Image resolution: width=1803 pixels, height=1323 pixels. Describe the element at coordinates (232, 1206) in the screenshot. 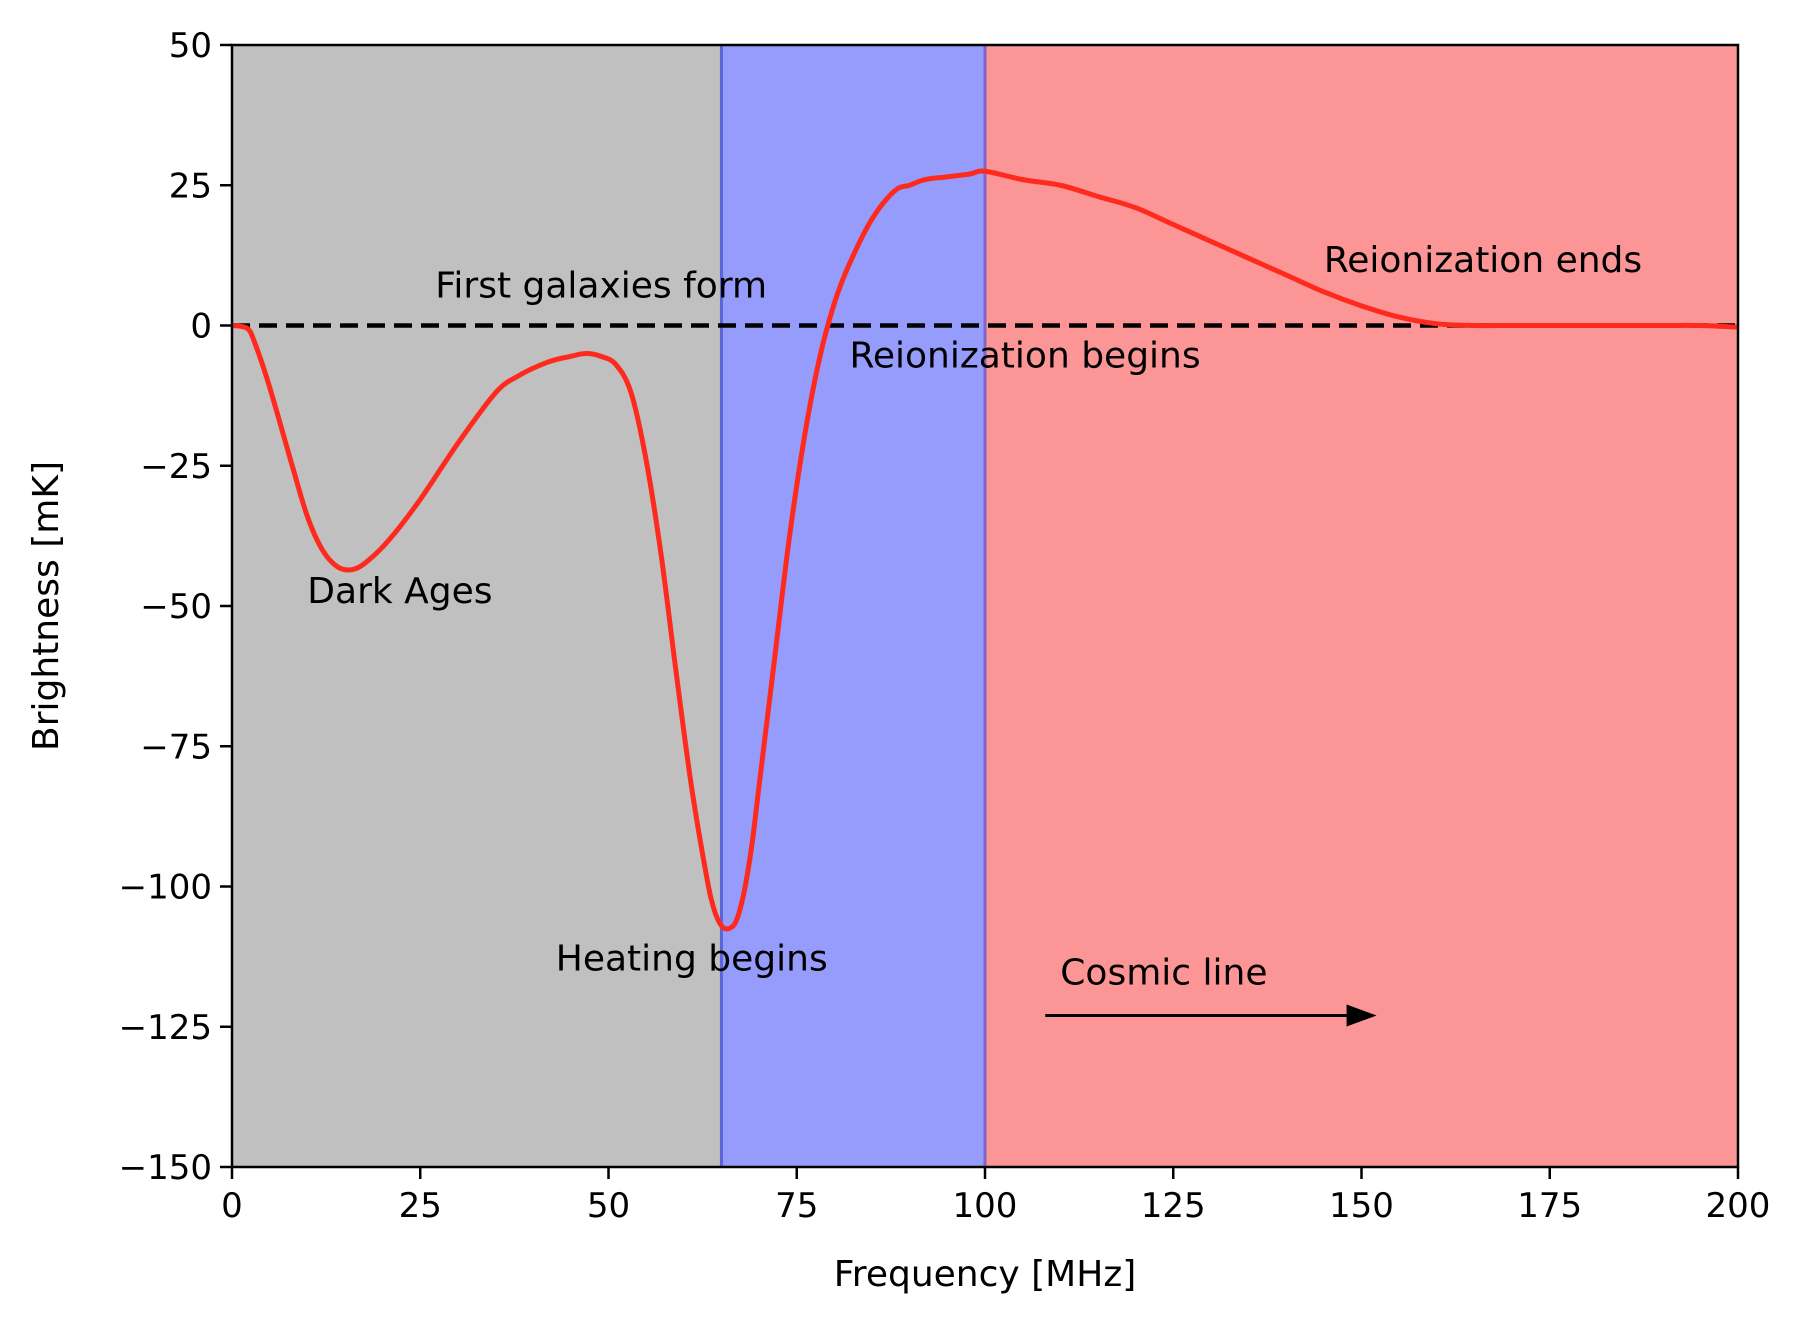

I see `x-tick-label: 0` at that location.